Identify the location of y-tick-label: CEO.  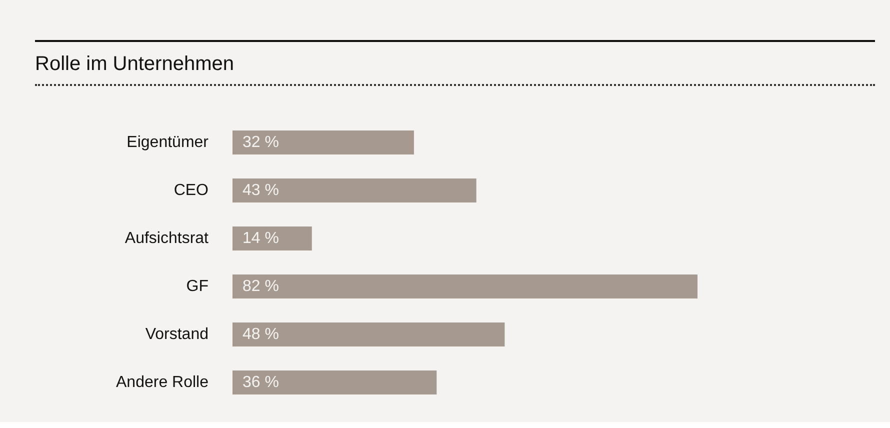
(191, 190).